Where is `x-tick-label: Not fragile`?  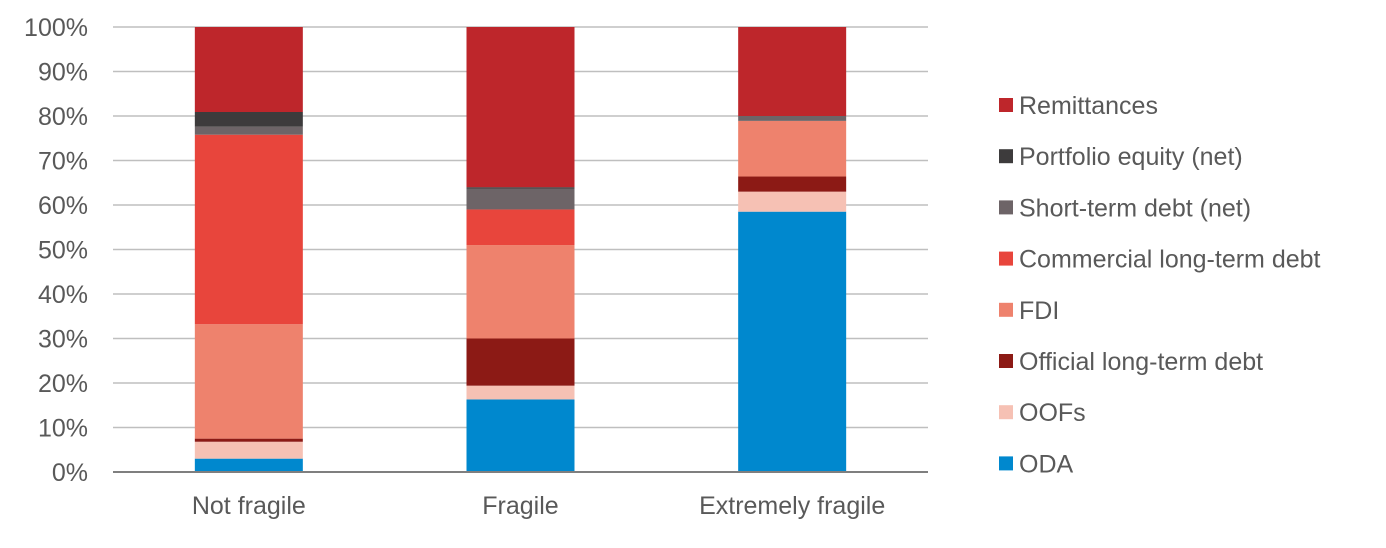 x-tick-label: Not fragile is located at coordinates (249, 506).